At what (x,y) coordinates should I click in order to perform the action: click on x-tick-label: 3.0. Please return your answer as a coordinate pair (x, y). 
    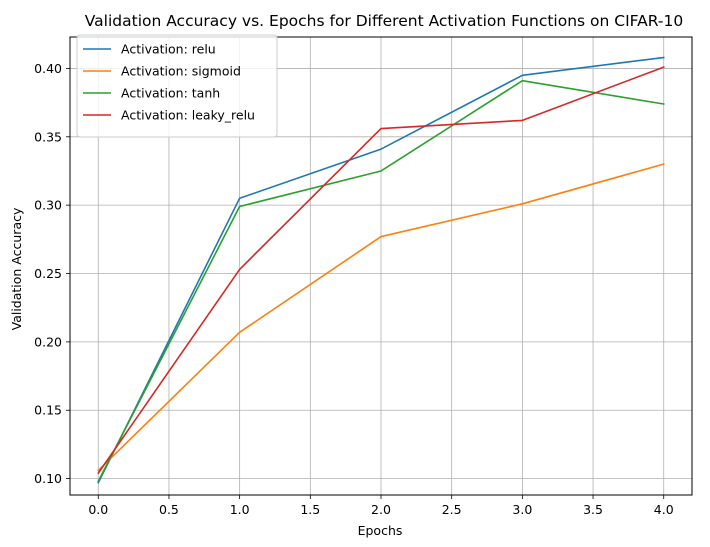
    Looking at the image, I should click on (522, 509).